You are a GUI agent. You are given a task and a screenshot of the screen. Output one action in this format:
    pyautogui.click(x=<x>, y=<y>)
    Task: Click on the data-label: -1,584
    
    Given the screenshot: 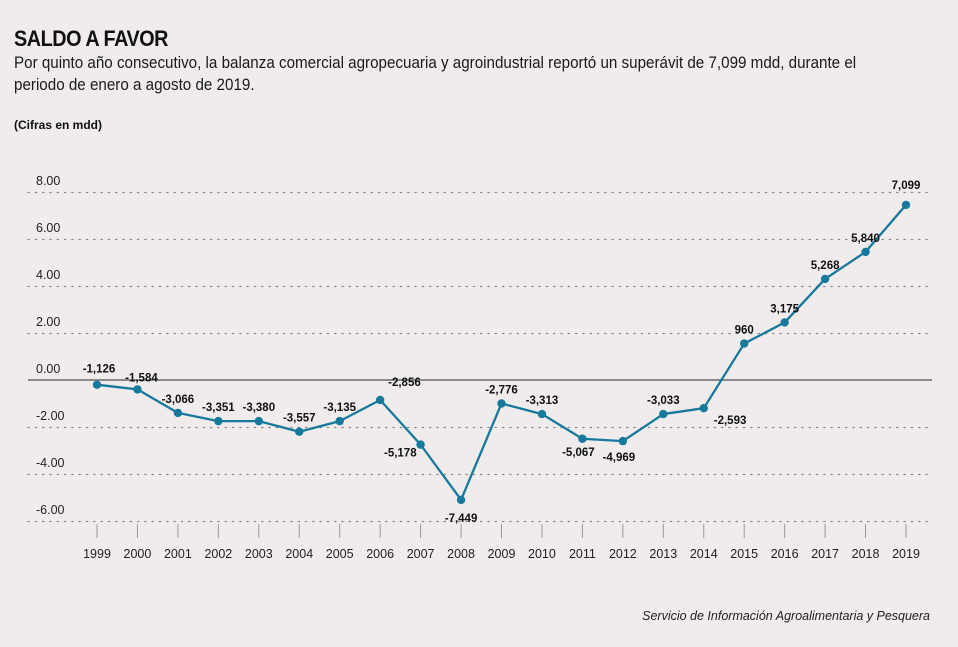 What is the action you would take?
    pyautogui.click(x=141, y=378)
    